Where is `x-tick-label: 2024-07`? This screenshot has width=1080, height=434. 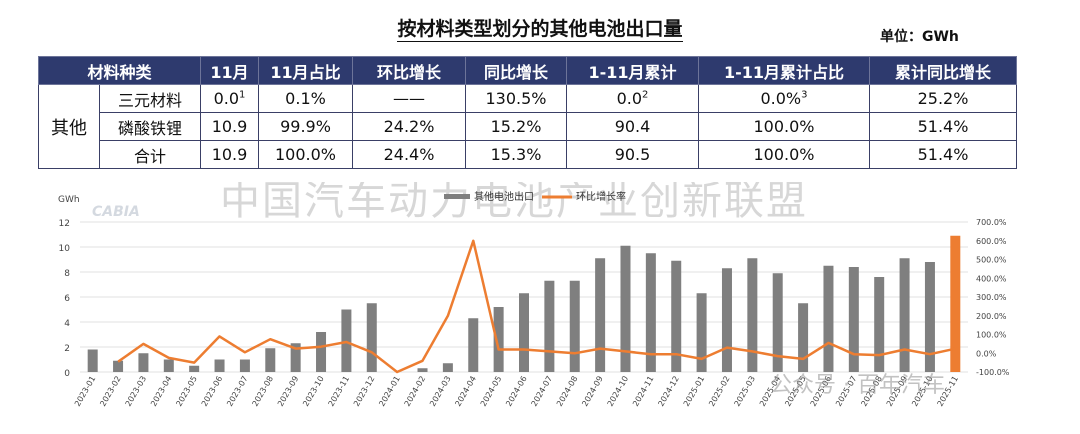
x-tick-label: 2024-07 is located at coordinates (542, 391).